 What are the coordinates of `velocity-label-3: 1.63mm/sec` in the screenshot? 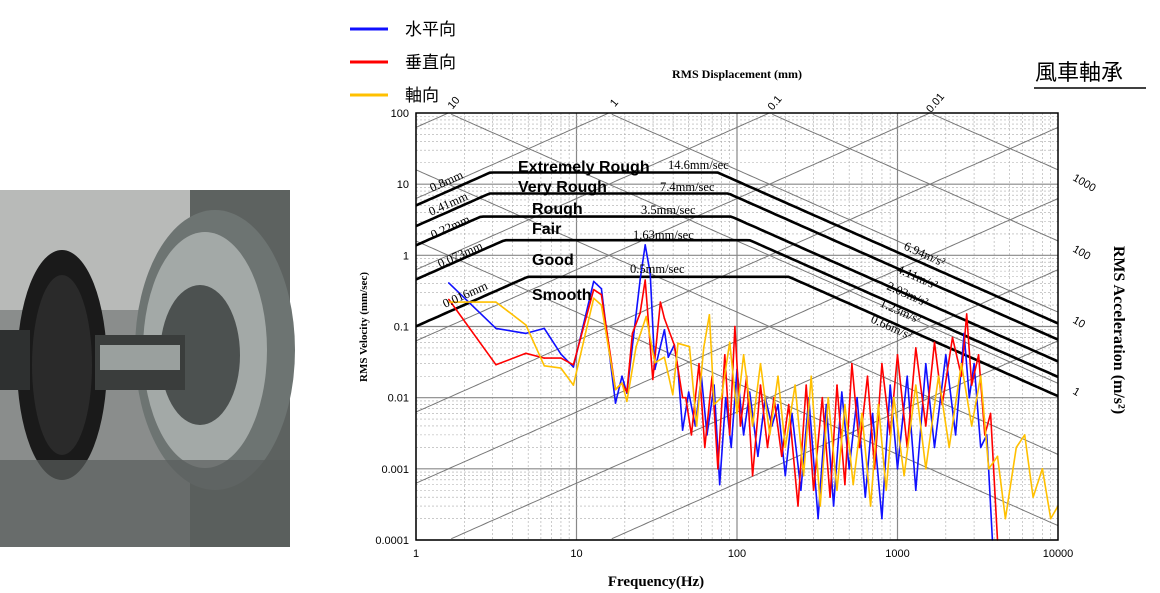 It's located at (663, 235).